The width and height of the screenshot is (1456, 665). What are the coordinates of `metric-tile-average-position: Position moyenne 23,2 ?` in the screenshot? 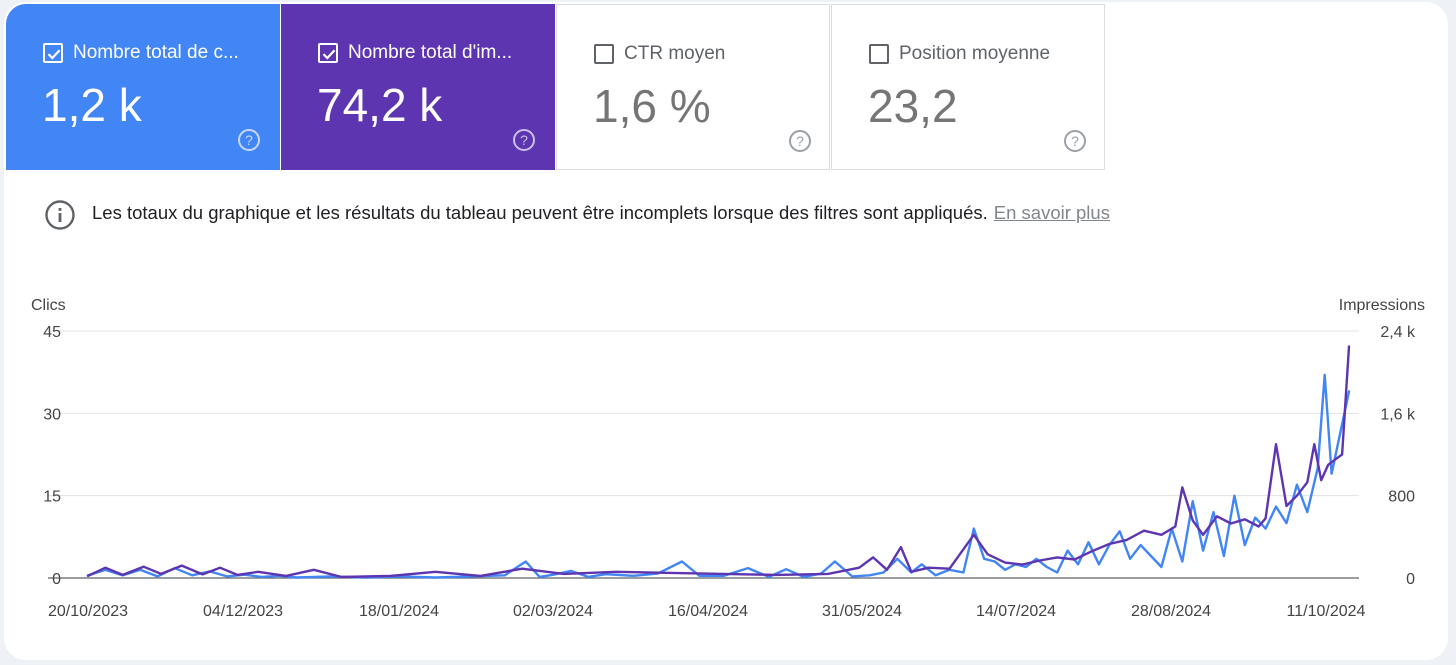 It's located at (968, 87).